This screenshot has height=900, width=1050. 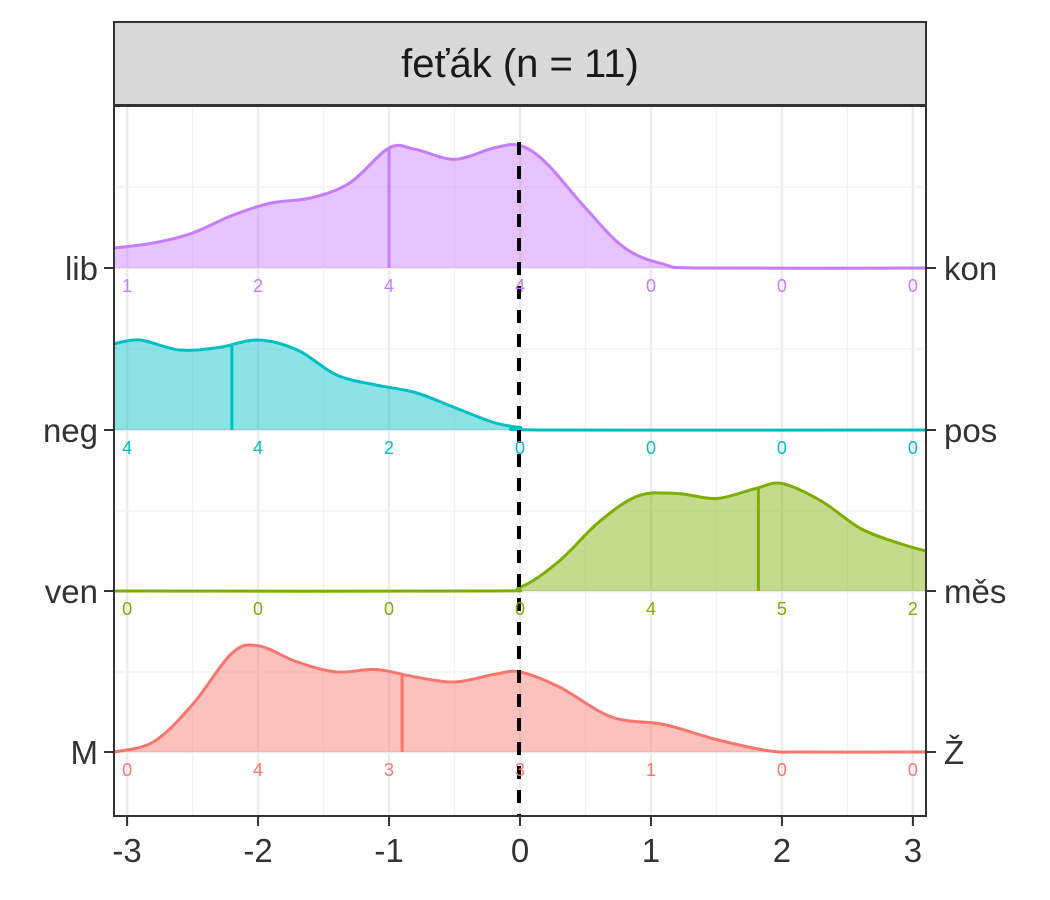 What do you see at coordinates (520, 850) in the screenshot?
I see `x-tick-label: 0` at bounding box center [520, 850].